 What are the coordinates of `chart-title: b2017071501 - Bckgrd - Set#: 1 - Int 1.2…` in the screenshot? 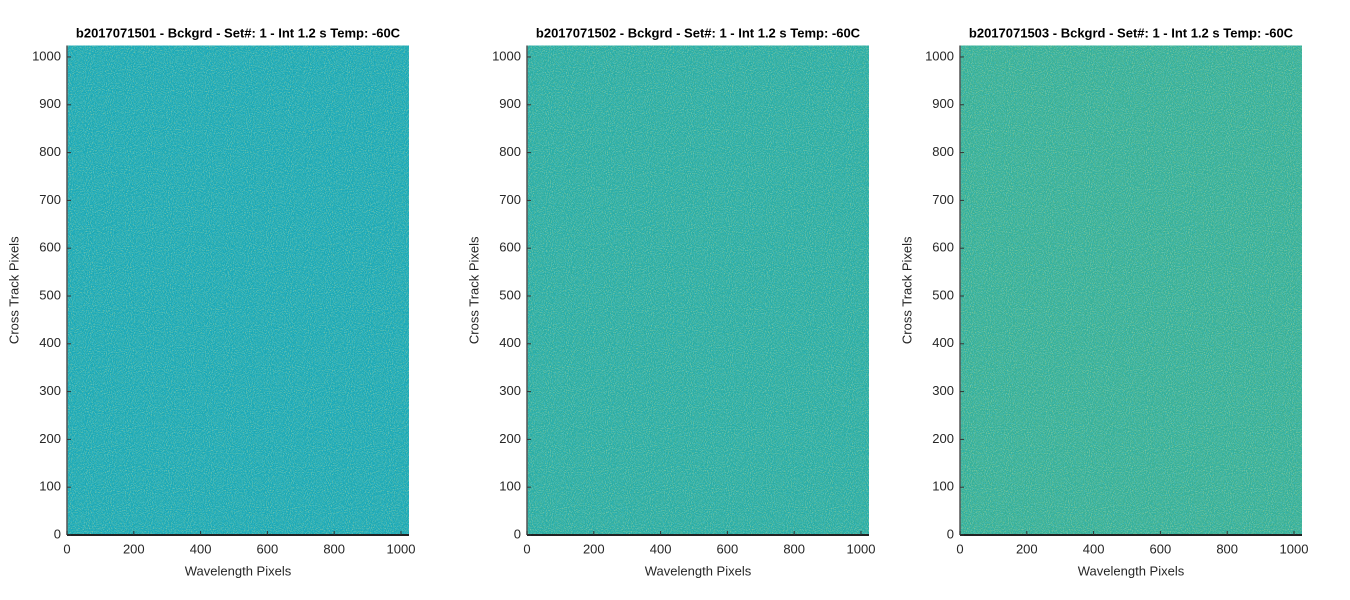 It's located at (238, 32).